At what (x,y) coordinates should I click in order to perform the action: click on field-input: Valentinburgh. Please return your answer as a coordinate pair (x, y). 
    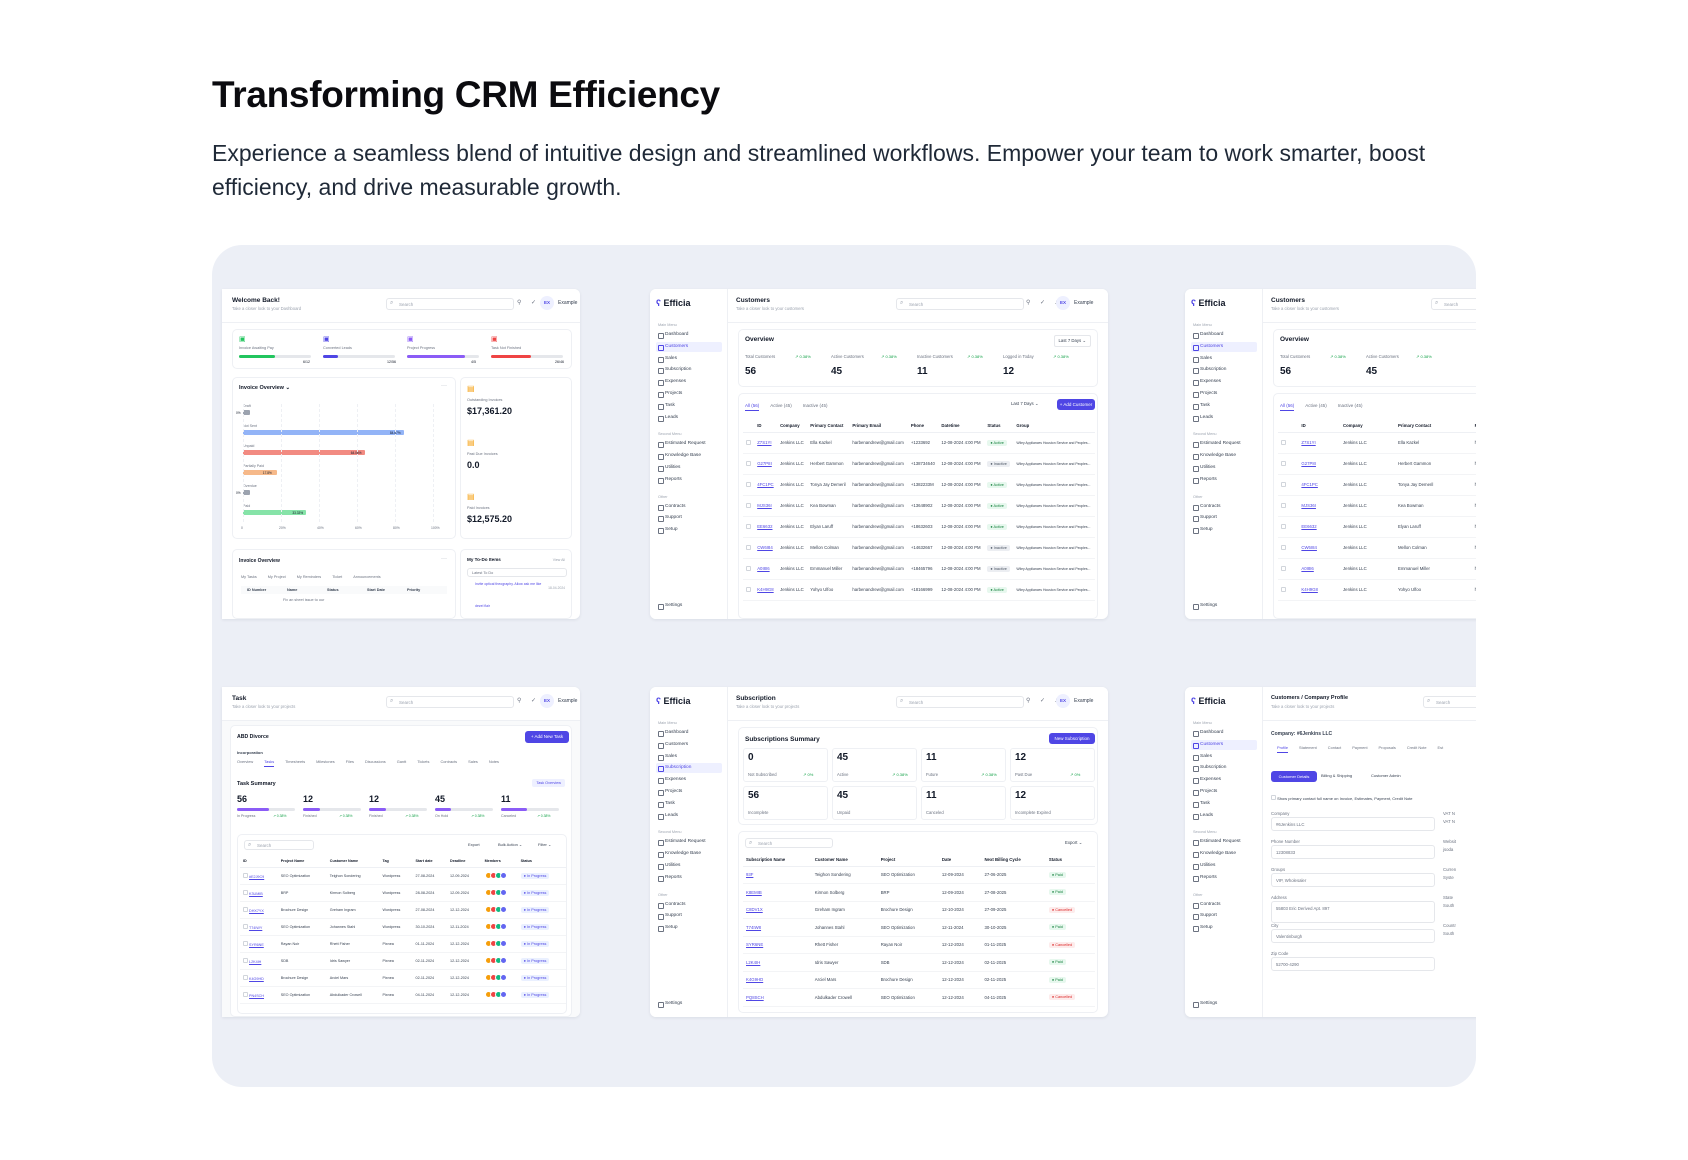
    Looking at the image, I should click on (1353, 936).